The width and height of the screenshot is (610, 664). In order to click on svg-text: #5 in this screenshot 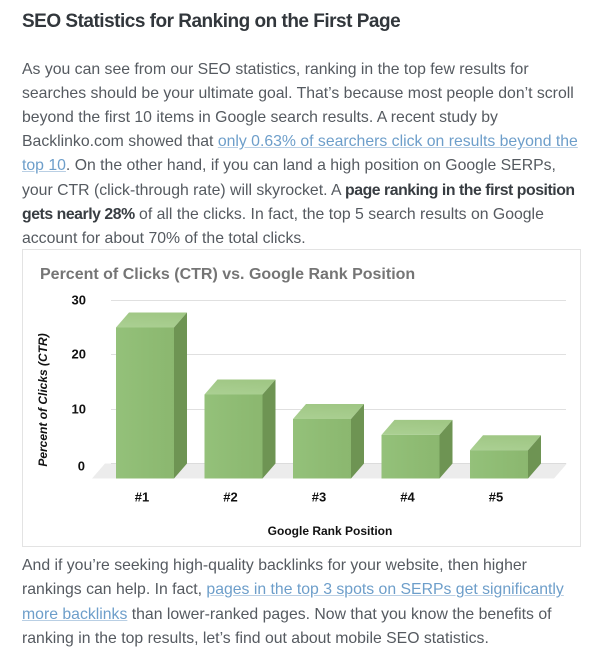, I will do `click(496, 497)`.